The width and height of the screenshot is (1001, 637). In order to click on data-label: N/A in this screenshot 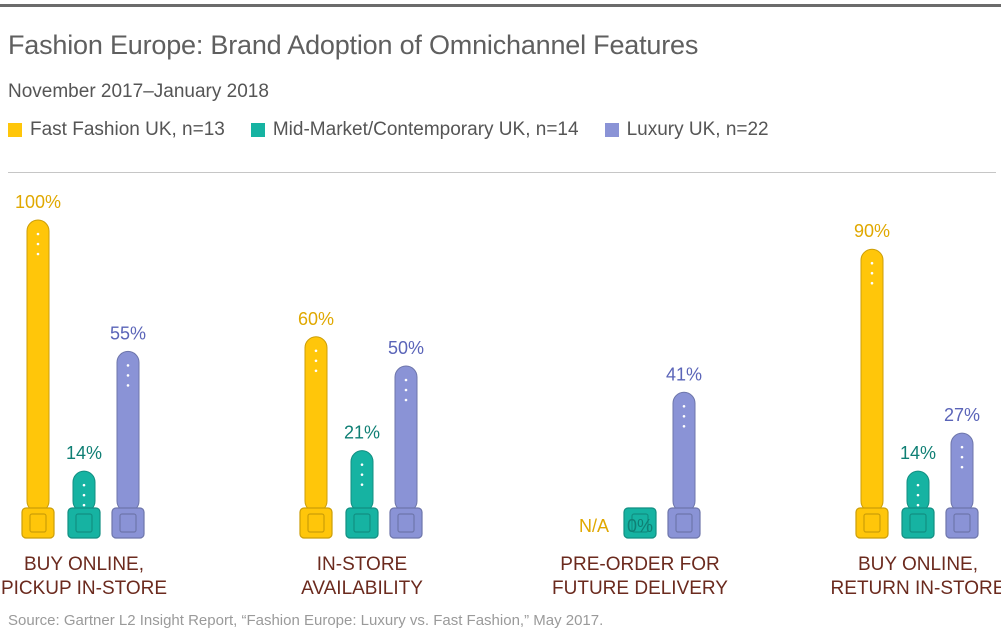, I will do `click(594, 526)`.